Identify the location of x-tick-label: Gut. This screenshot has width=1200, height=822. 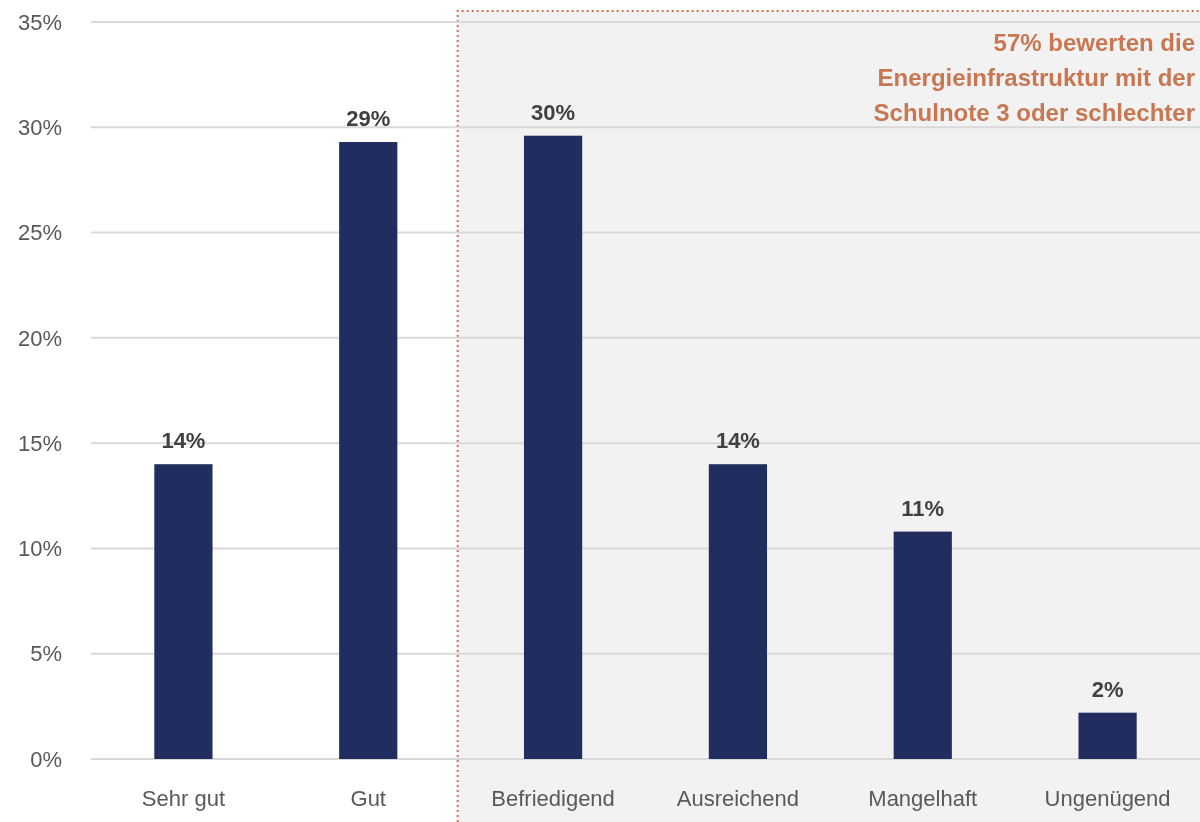
(368, 798).